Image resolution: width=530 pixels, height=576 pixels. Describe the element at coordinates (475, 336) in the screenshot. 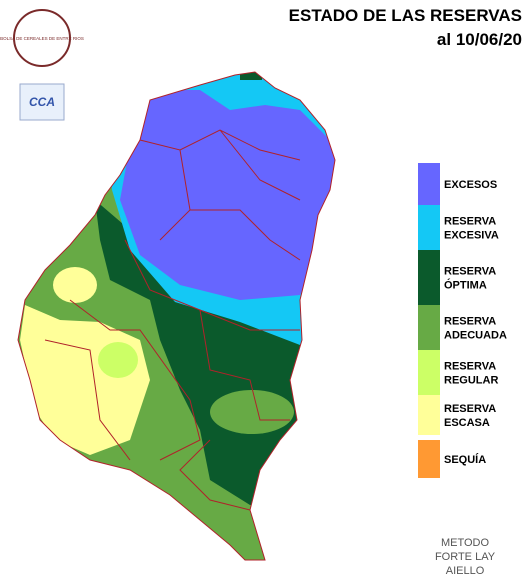

I see `legend-label: ADECUADA` at that location.